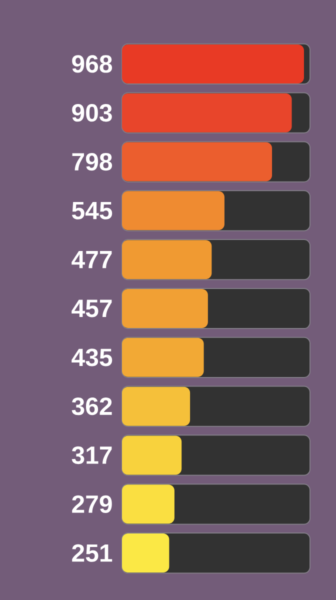  What do you see at coordinates (92, 504) in the screenshot?
I see `data-label: 279` at bounding box center [92, 504].